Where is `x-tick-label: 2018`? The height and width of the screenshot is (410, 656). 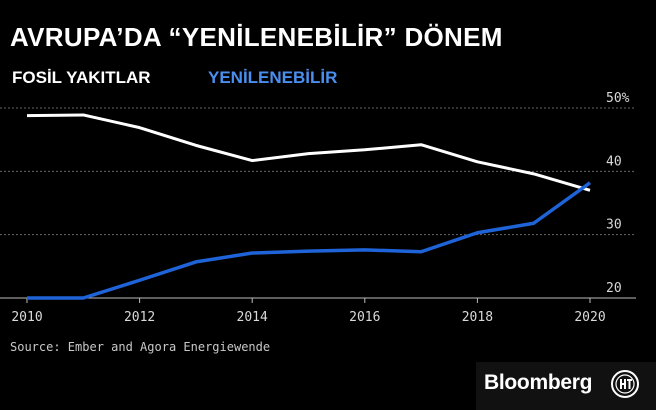
x-tick-label: 2018 is located at coordinates (477, 317).